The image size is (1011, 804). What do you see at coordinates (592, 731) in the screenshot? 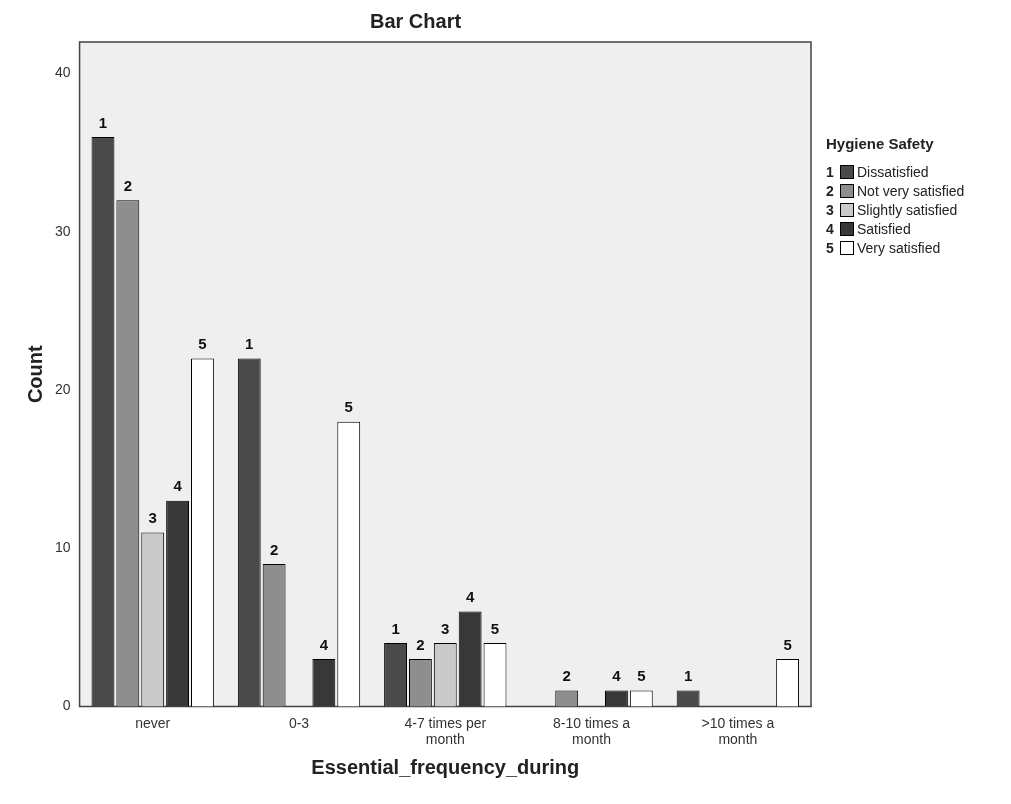
I see `x-tick-label: 8-10 times a month` at bounding box center [592, 731].